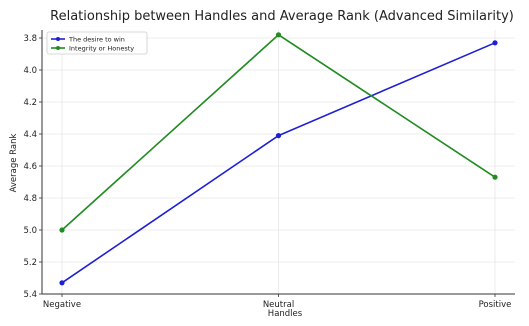 This screenshot has width=529, height=326. What do you see at coordinates (30, 135) in the screenshot?
I see `y-tick-label: 4.4` at bounding box center [30, 135].